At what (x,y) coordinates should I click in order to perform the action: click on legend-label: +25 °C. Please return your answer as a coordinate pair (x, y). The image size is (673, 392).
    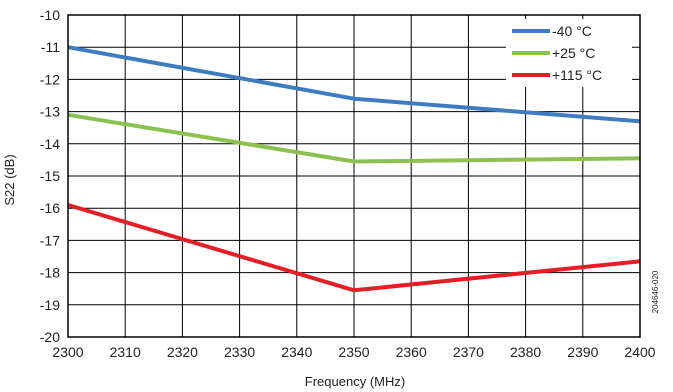
    Looking at the image, I should click on (573, 53).